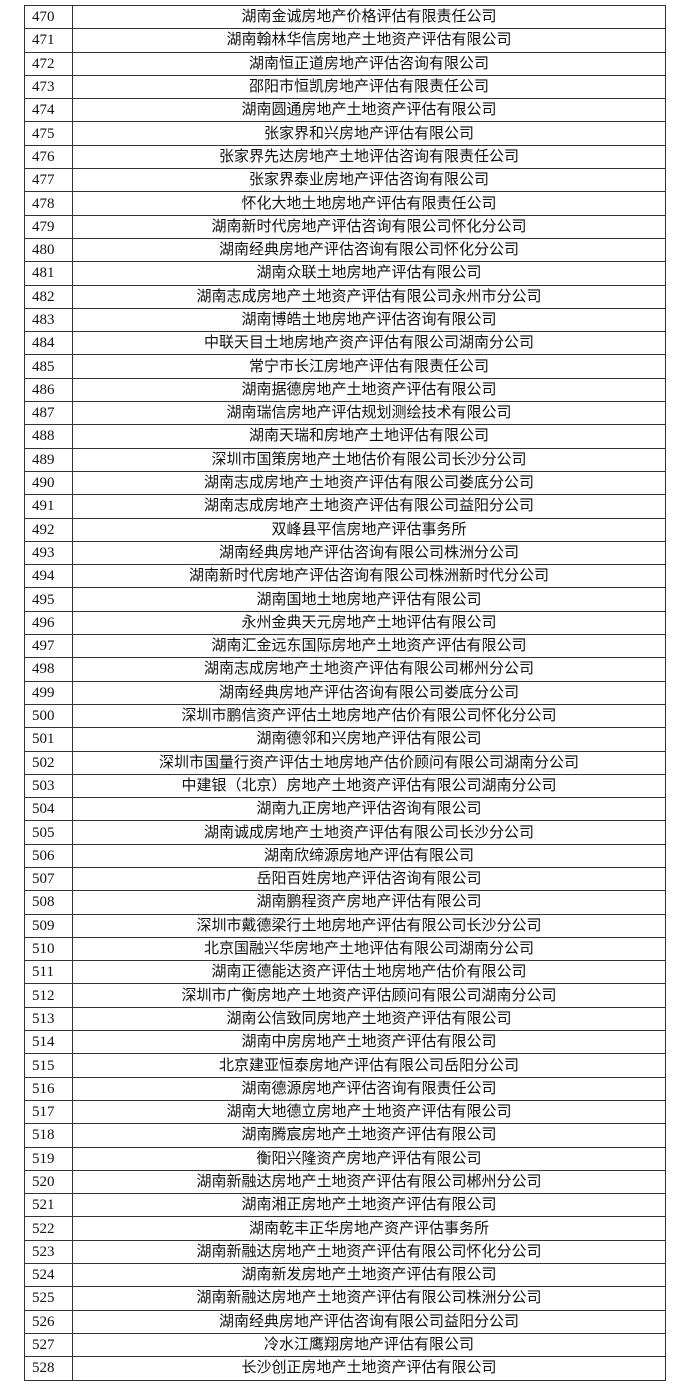 This screenshot has height=1385, width=700. Describe the element at coordinates (48, 599) in the screenshot. I see `row-number: 495` at that location.